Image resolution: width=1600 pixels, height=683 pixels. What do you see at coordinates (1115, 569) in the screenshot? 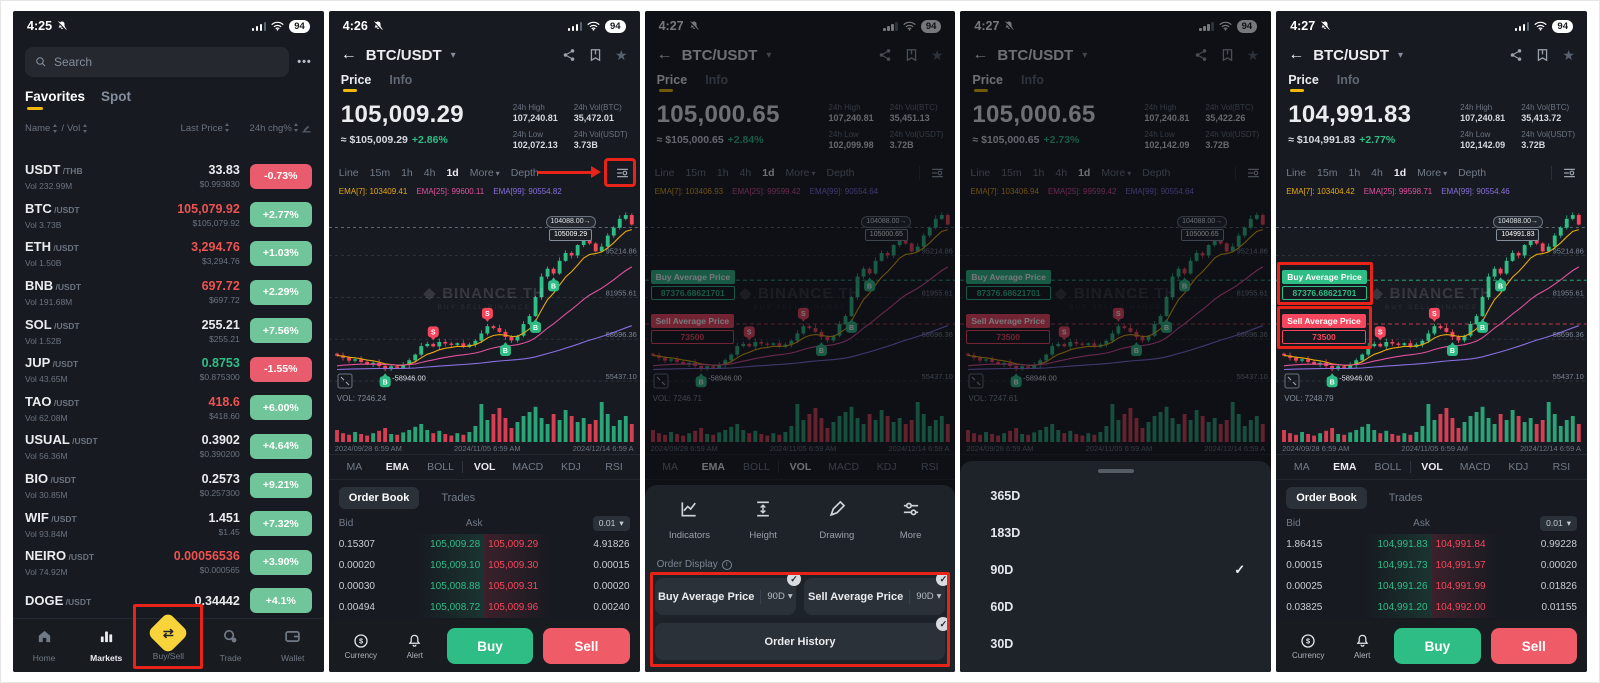
I see `period-option-90d: 90D ✓` at bounding box center [1115, 569].